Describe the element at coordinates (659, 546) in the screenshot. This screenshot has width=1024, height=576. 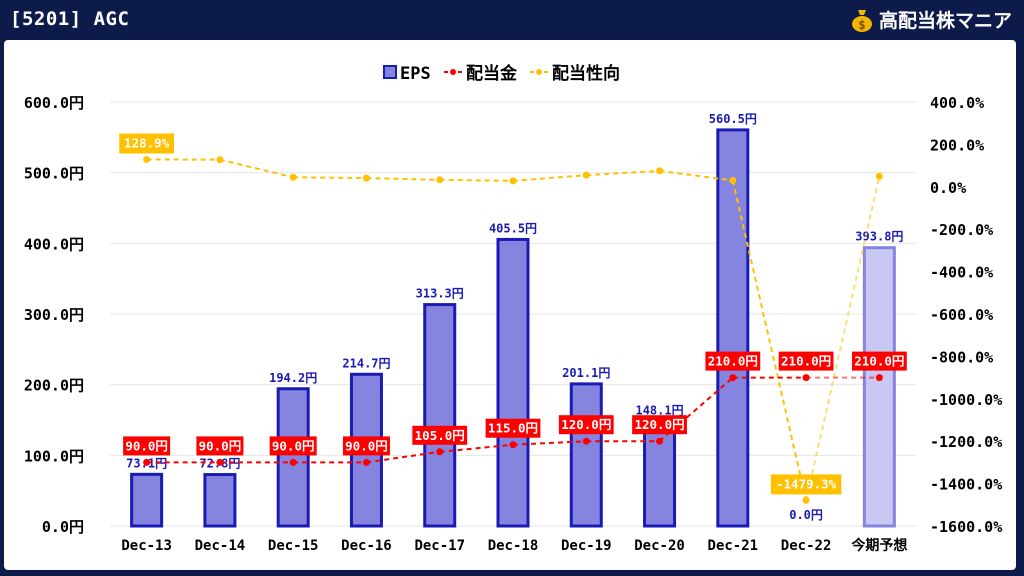
I see `x-tick-label: Dec-20` at that location.